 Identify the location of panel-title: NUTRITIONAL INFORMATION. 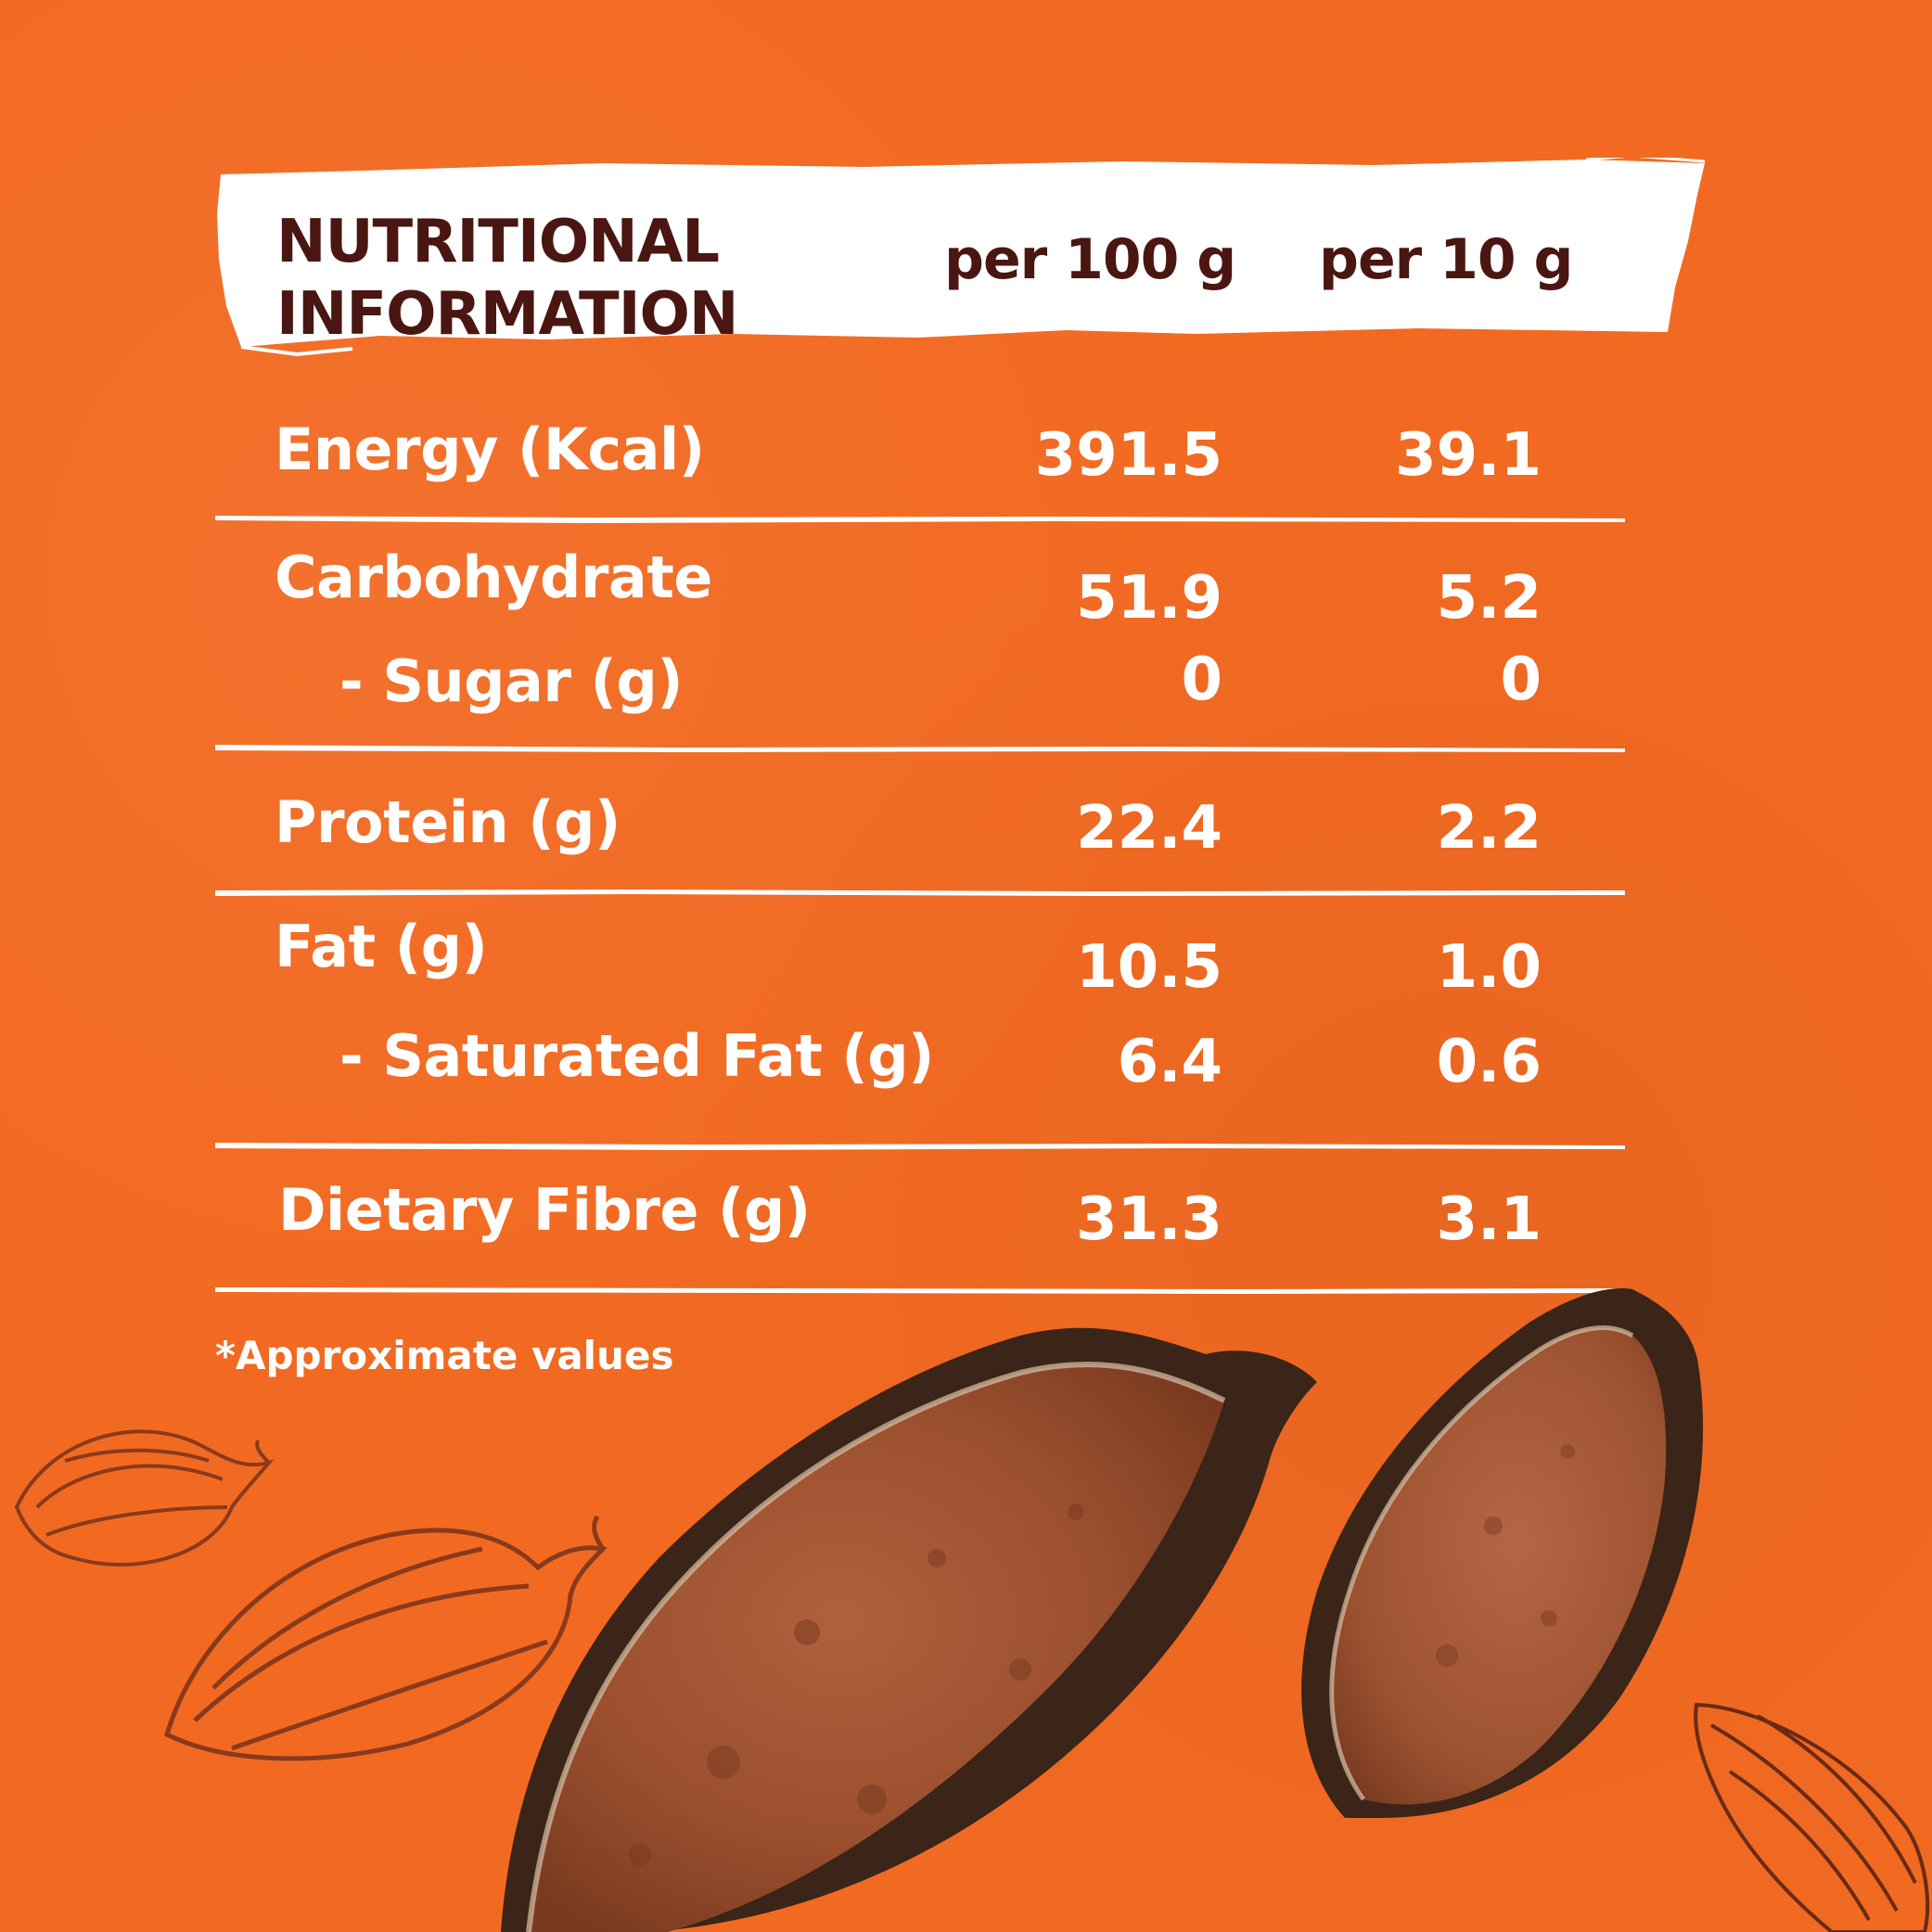
(507, 278).